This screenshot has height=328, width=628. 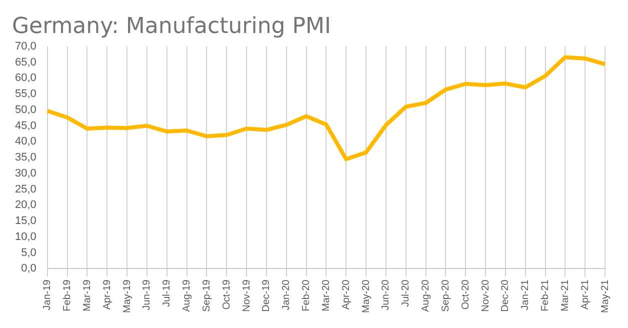 What do you see at coordinates (406, 293) in the screenshot?
I see `x-tick-label: Jul-20` at bounding box center [406, 293].